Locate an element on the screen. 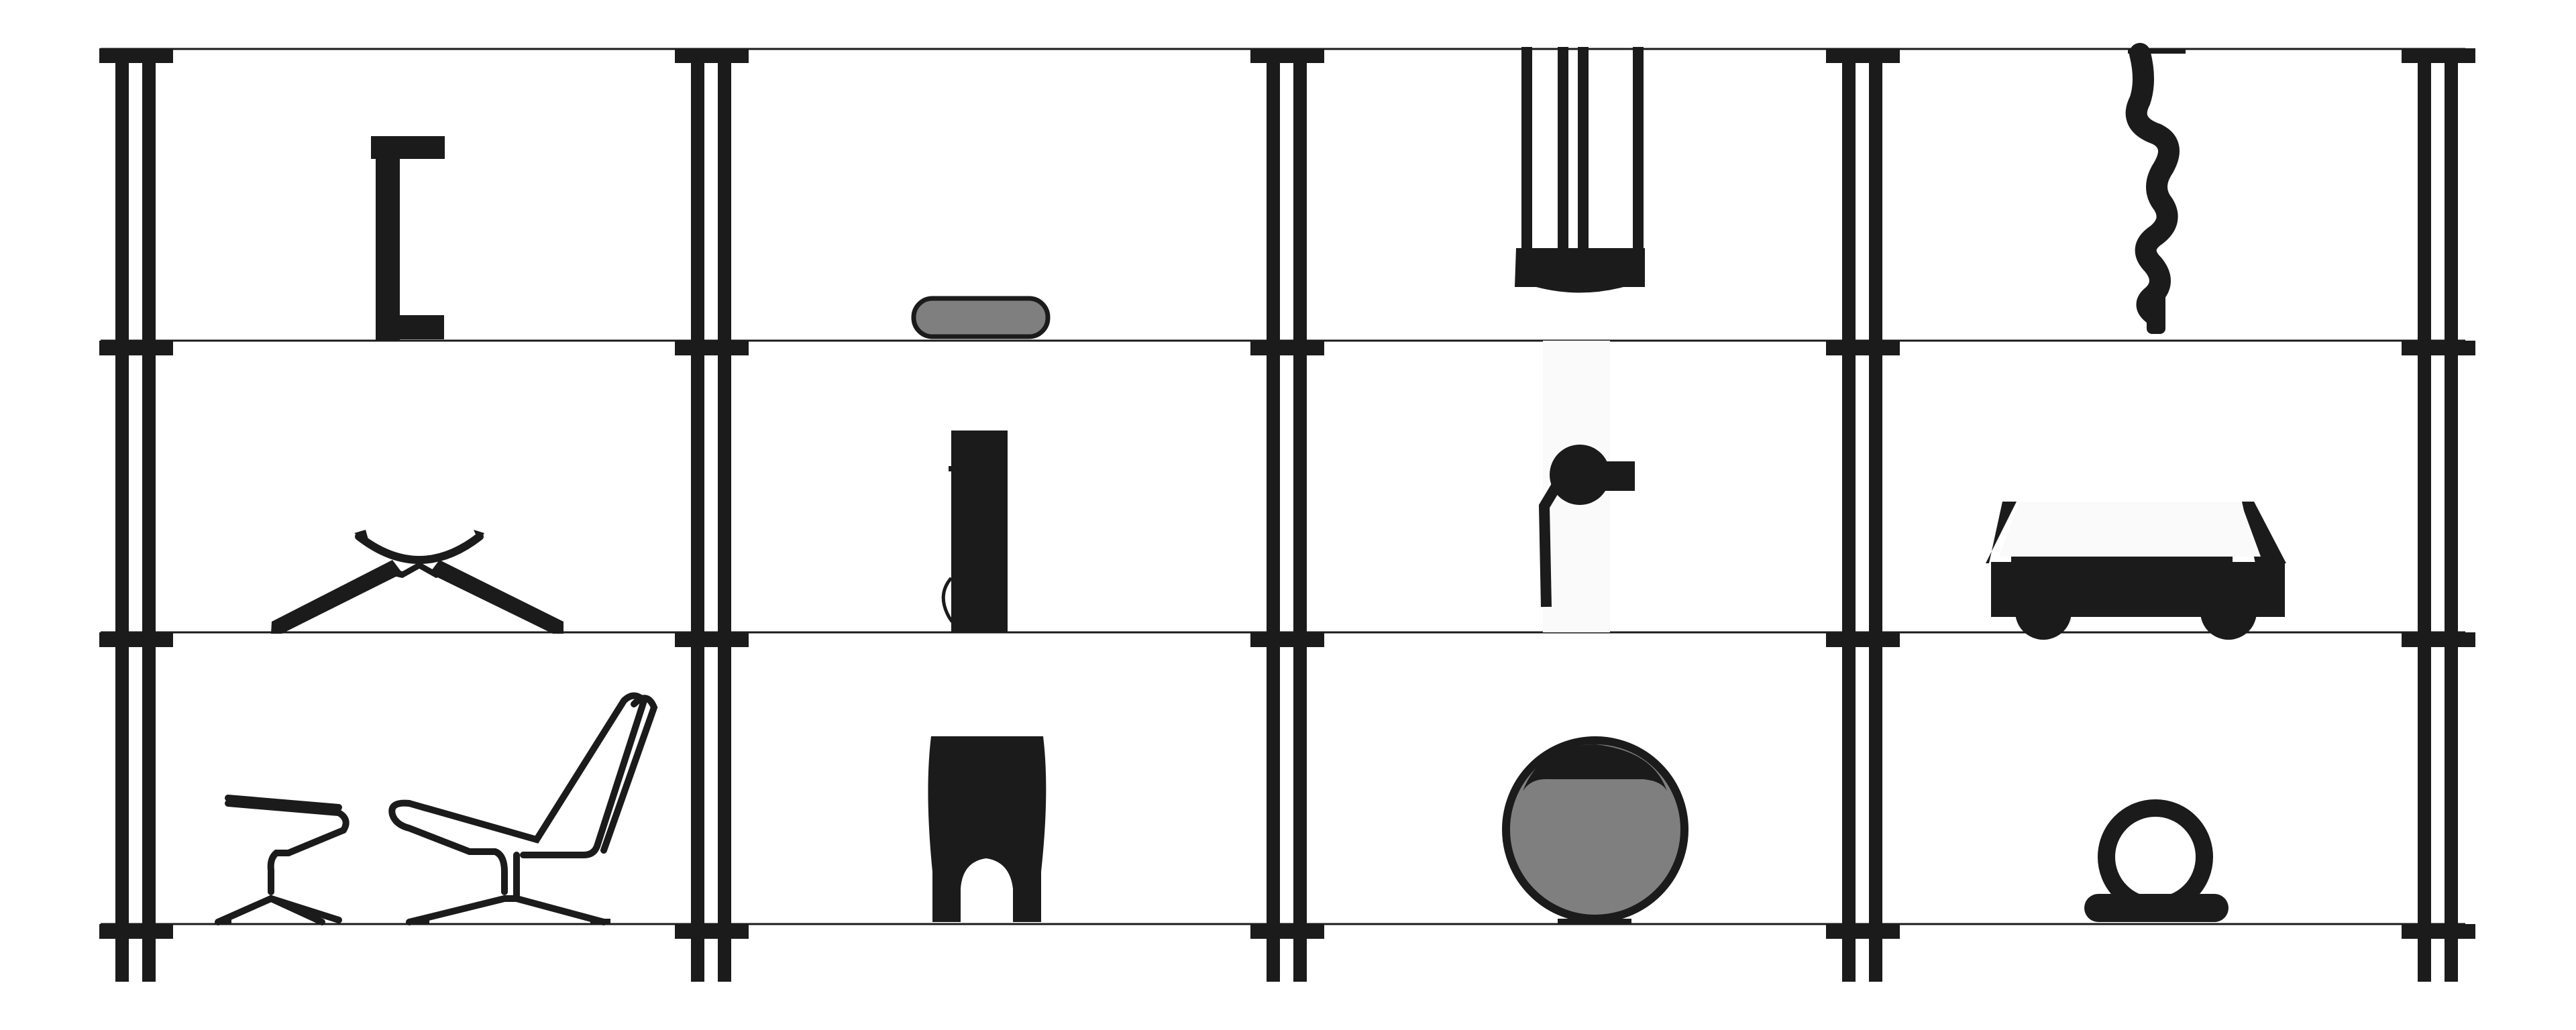  tall-cabinet-icon is located at coordinates (974, 531).